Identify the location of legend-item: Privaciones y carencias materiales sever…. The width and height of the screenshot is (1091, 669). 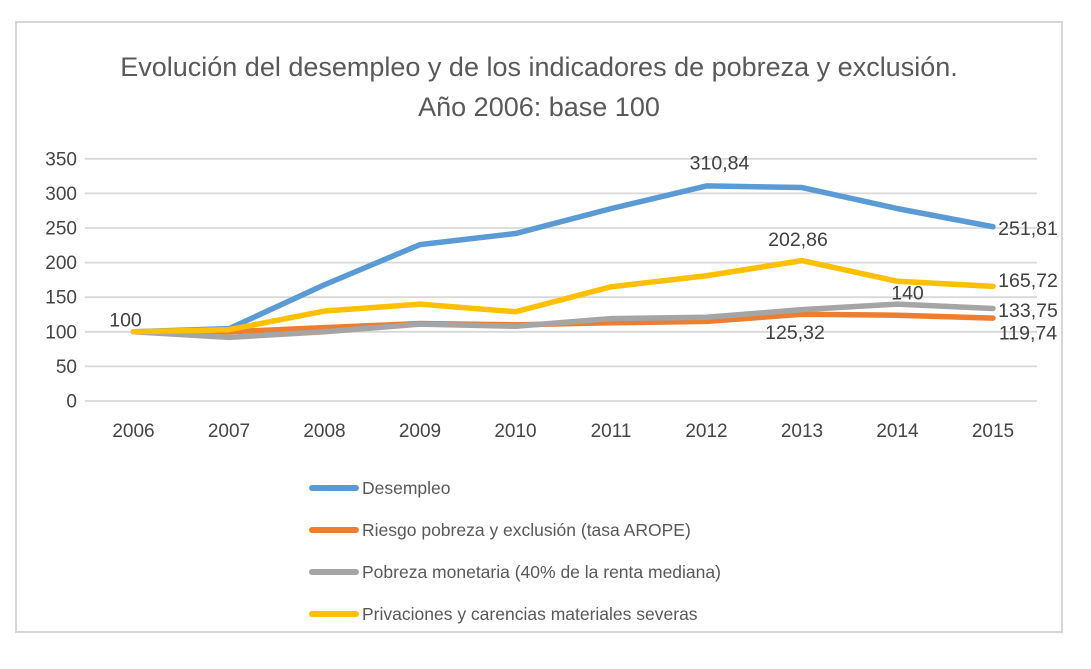
(515, 614).